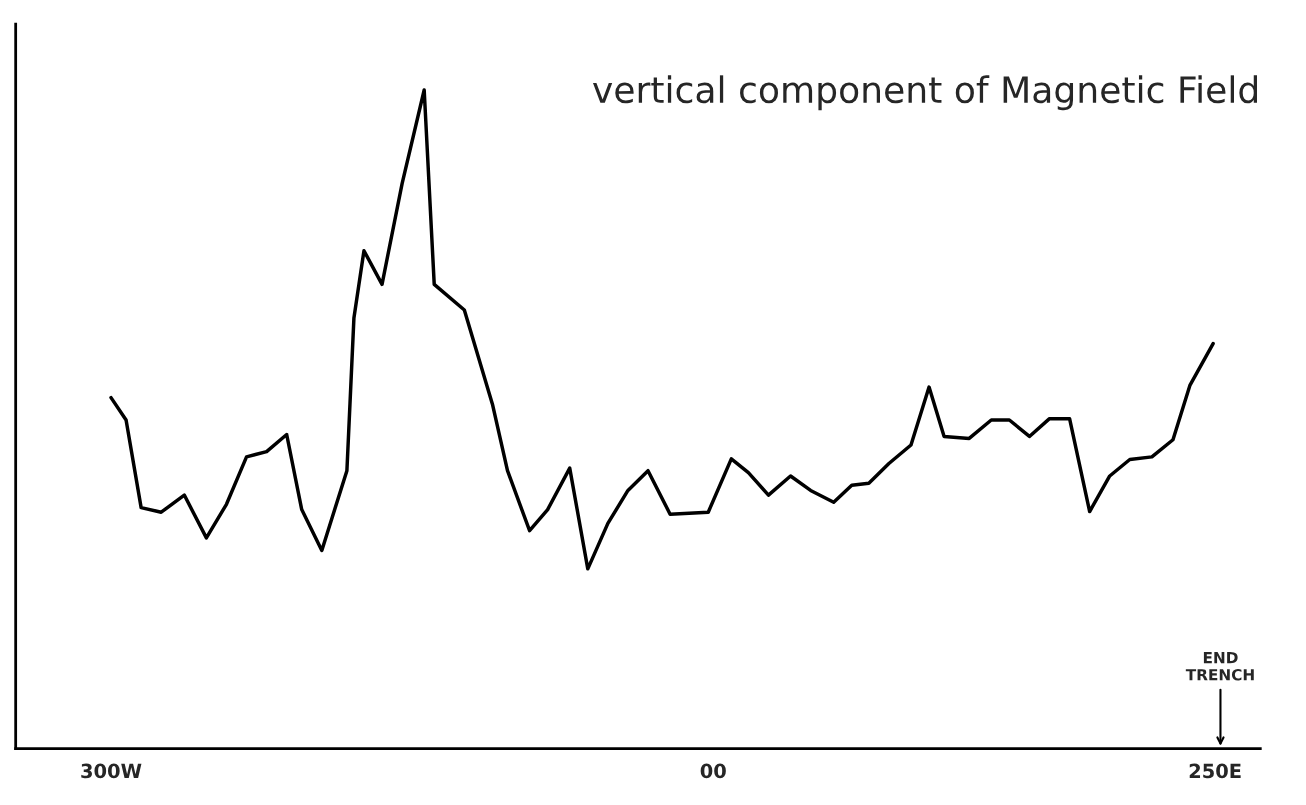 Image resolution: width=1306 pixels, height=805 pixels. I want to click on annotation: END TRENCH, so click(1219, 666).